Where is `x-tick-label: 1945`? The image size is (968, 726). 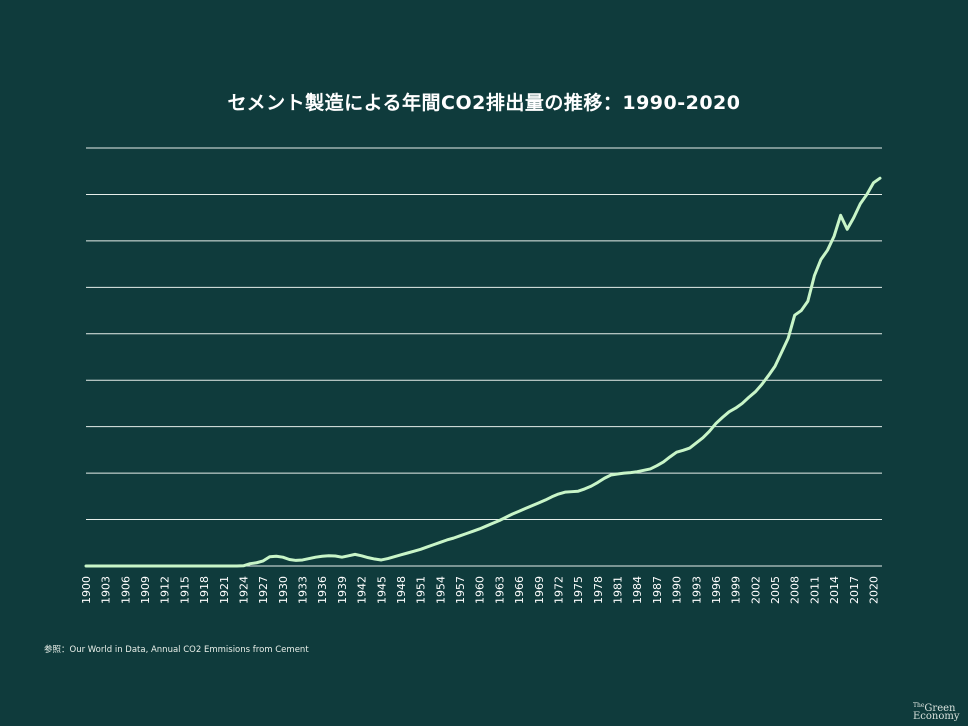
x-tick-label: 1945 is located at coordinates (381, 590).